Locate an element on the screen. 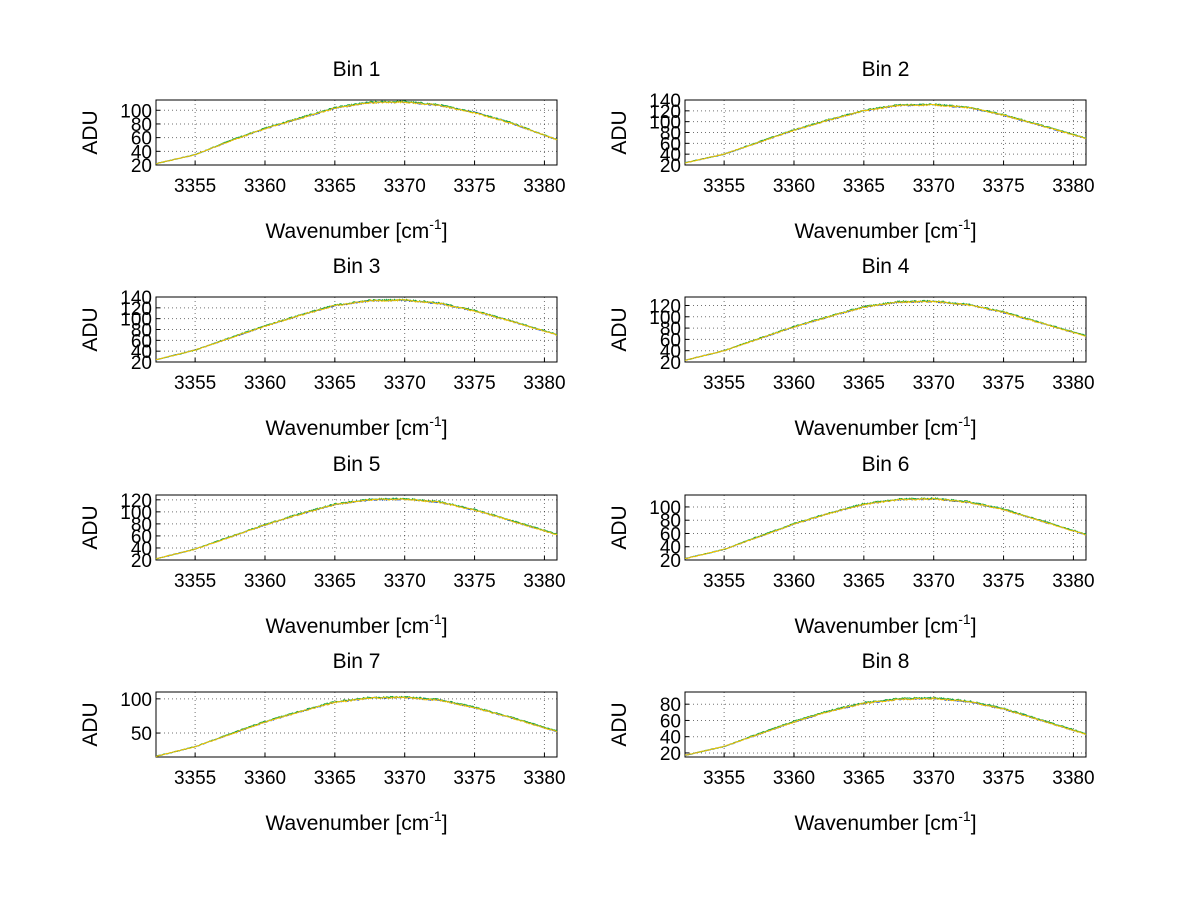 Image resolution: width=1200 pixels, height=901 pixels. subplot-title: Bin 8 is located at coordinates (886, 661).